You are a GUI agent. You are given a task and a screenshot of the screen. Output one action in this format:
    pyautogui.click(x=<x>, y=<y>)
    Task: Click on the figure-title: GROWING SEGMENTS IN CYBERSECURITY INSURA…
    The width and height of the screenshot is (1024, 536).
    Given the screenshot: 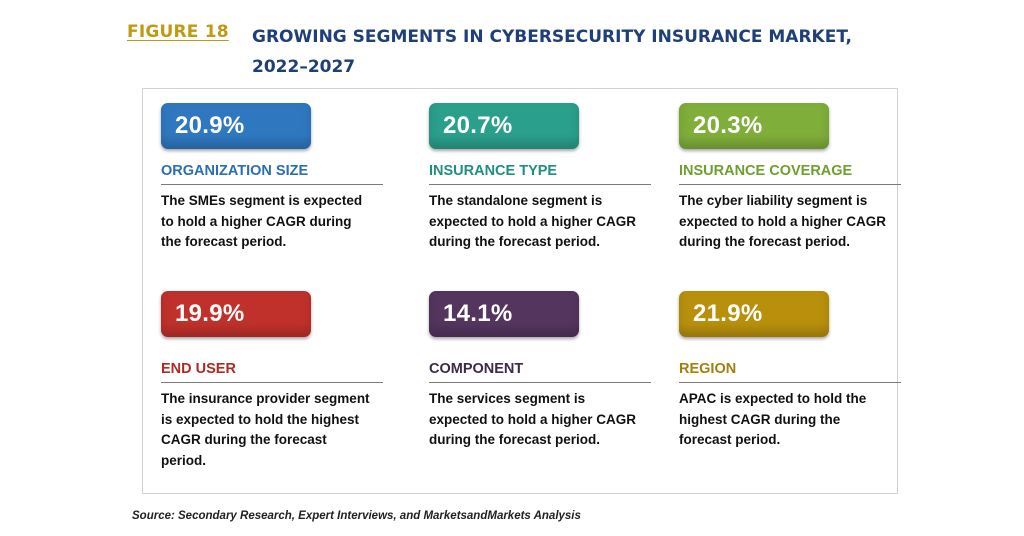 What is the action you would take?
    pyautogui.click(x=552, y=52)
    